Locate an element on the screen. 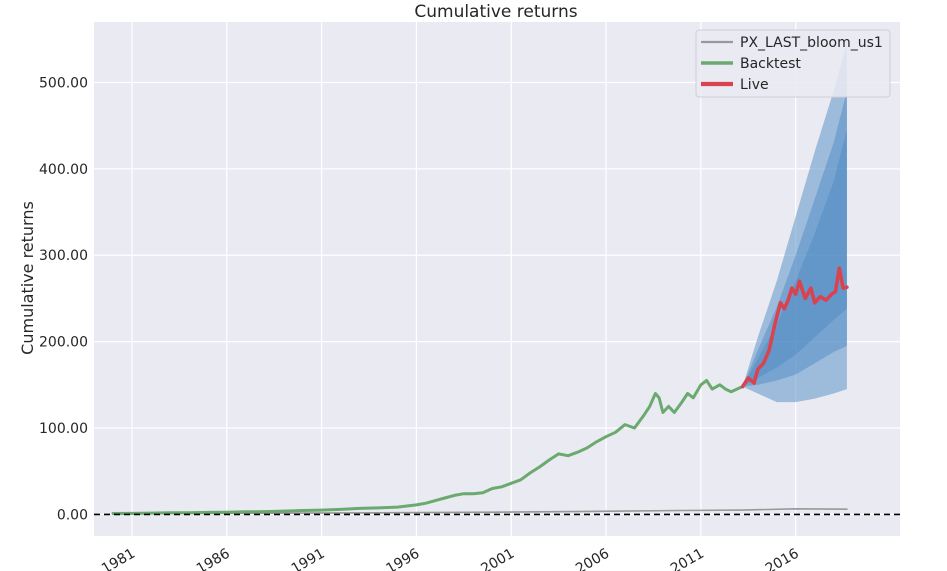 The height and width of the screenshot is (571, 947). x-tick-label: 1981 is located at coordinates (118, 558).